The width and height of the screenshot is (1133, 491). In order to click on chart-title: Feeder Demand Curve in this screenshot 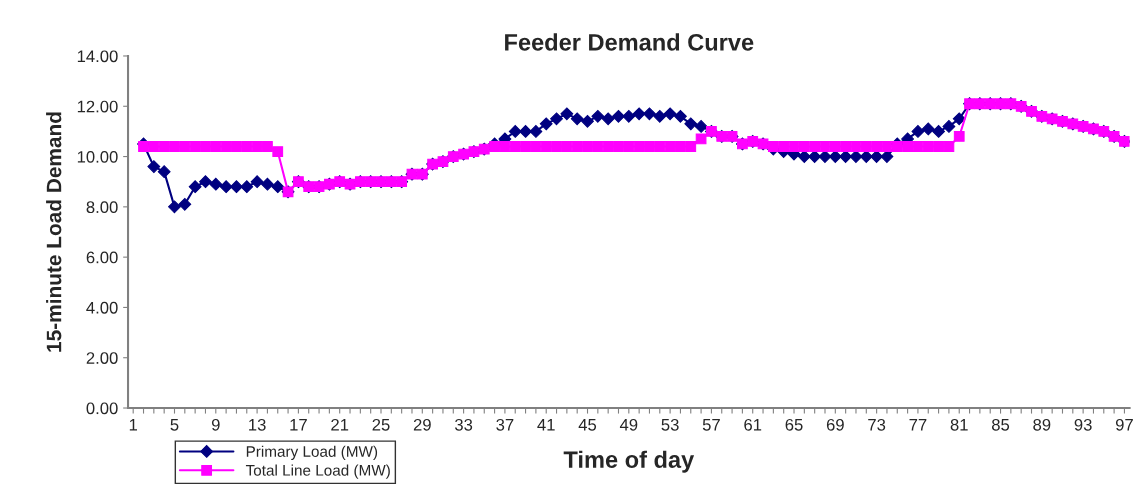, I will do `click(629, 42)`.